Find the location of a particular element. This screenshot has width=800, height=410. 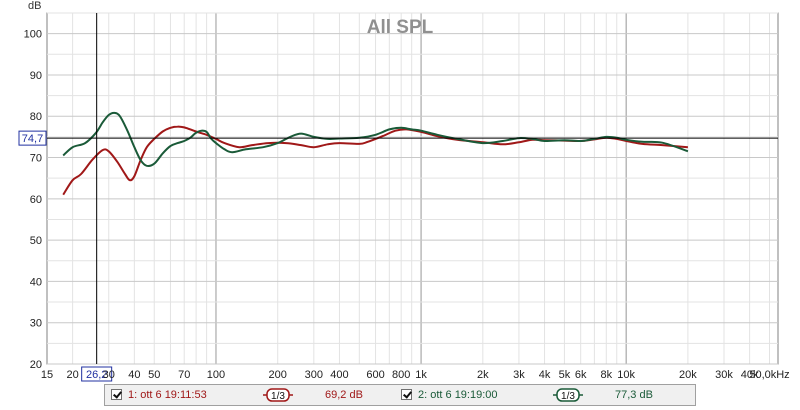

y-tick-label: 90 is located at coordinates (36, 76).